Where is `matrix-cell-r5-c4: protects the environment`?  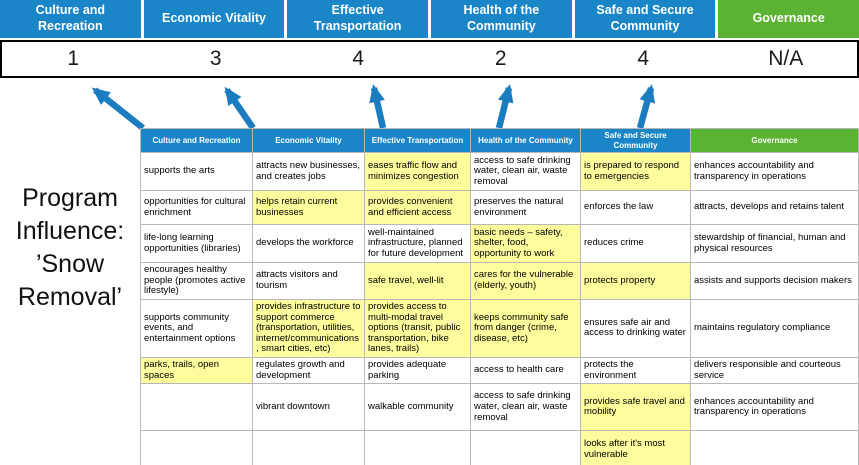 matrix-cell-r5-c4: protects the environment is located at coordinates (635, 370).